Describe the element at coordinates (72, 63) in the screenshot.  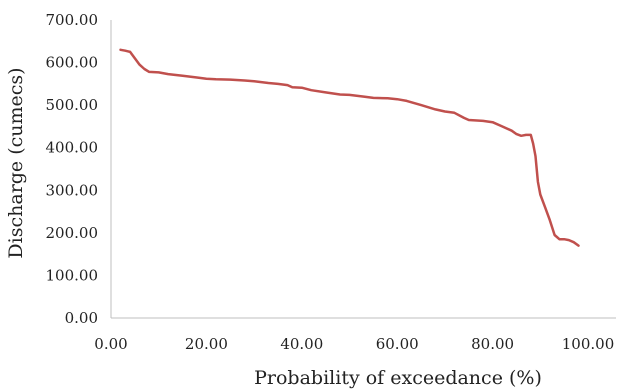
I see `y-tick-label: 600.00` at that location.